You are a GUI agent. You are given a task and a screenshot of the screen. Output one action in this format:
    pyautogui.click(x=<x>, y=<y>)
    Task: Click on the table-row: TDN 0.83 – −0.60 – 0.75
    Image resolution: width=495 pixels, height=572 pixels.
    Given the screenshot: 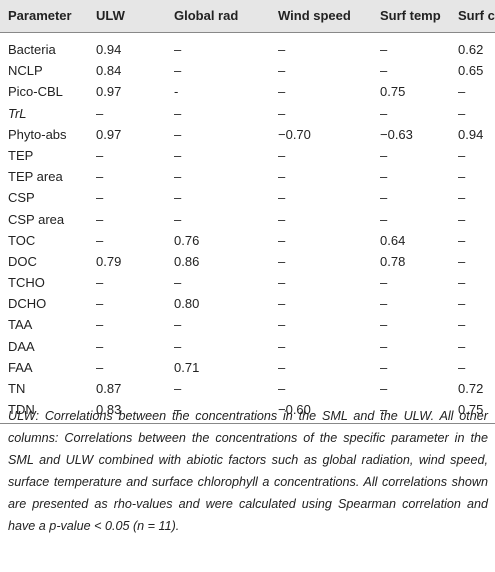 What is the action you would take?
    pyautogui.click(x=247, y=409)
    